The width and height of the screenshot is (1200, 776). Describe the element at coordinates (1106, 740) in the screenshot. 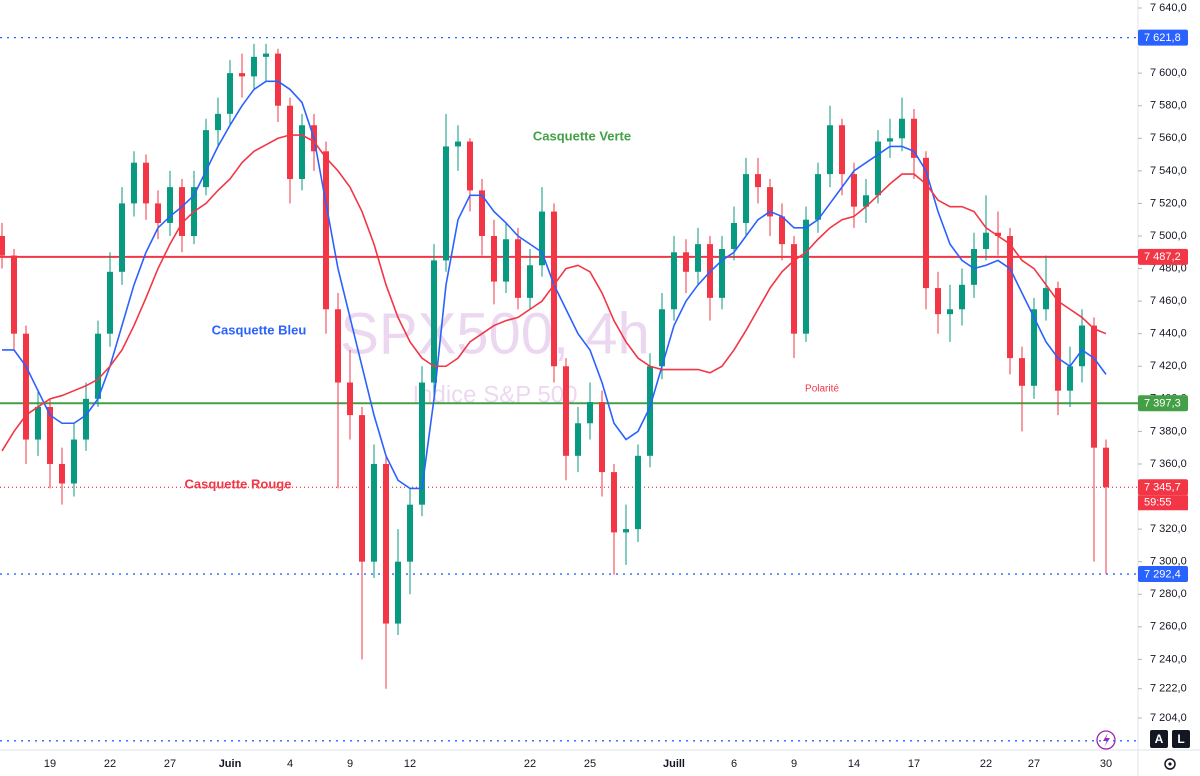

I see `lightning-button` at that location.